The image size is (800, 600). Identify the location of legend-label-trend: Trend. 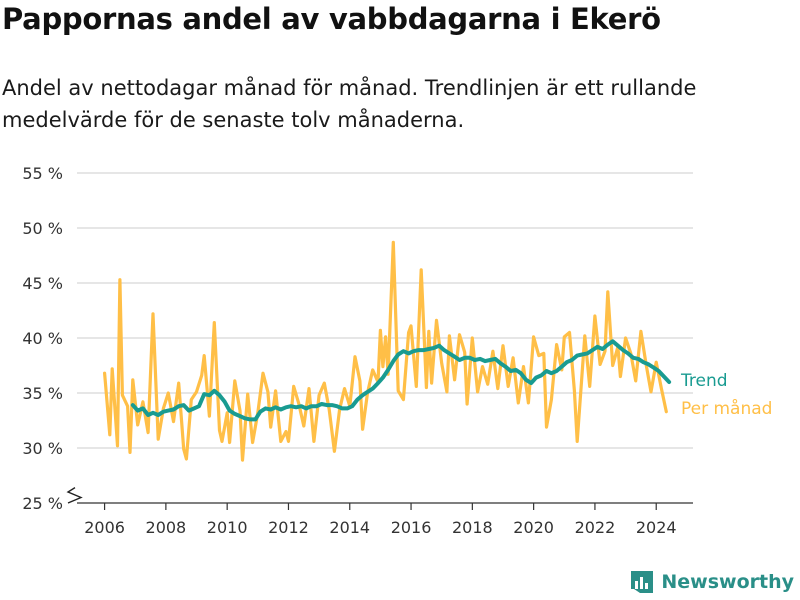
(704, 381).